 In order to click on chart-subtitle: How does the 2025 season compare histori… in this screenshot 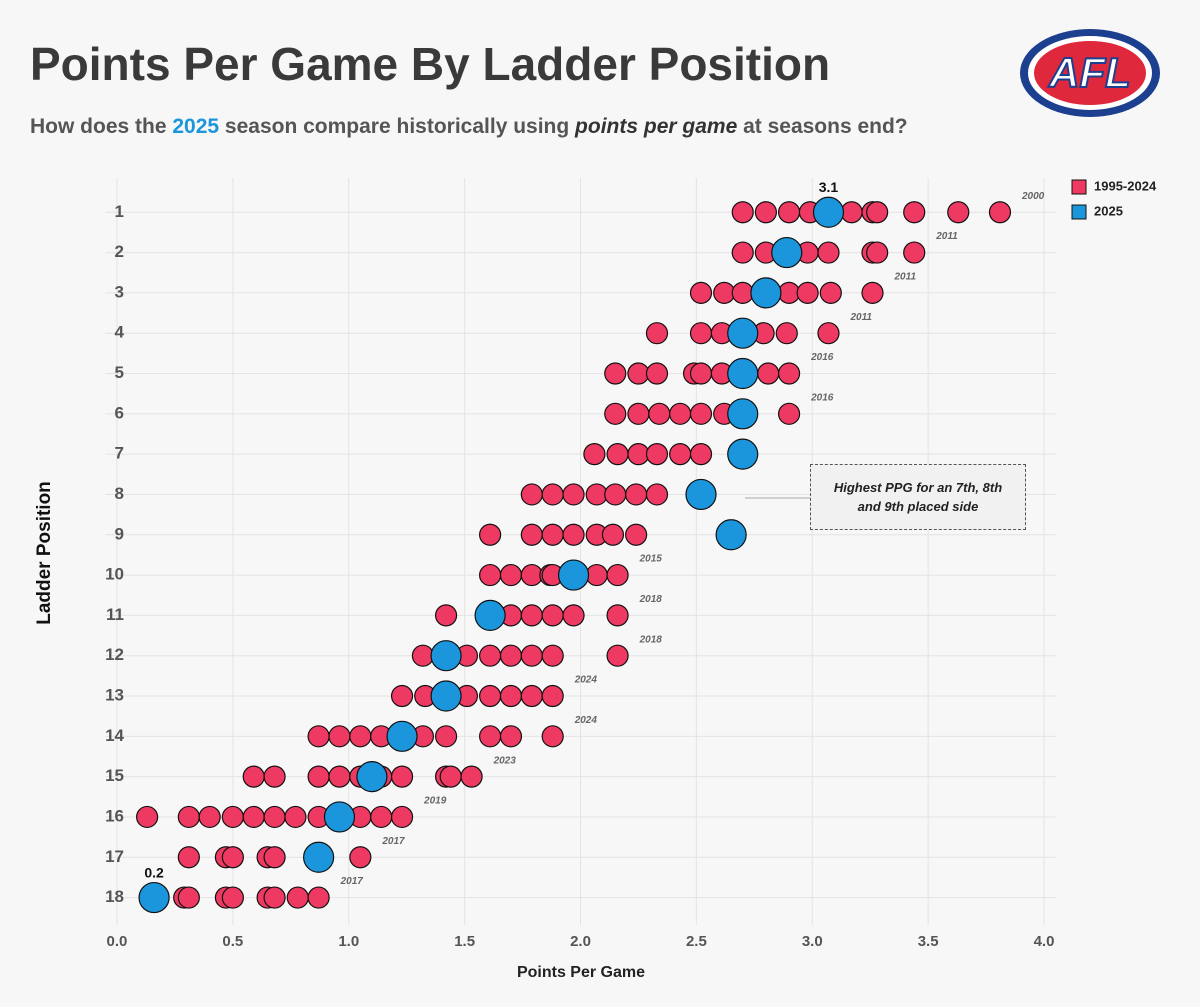, I will do `click(469, 126)`.